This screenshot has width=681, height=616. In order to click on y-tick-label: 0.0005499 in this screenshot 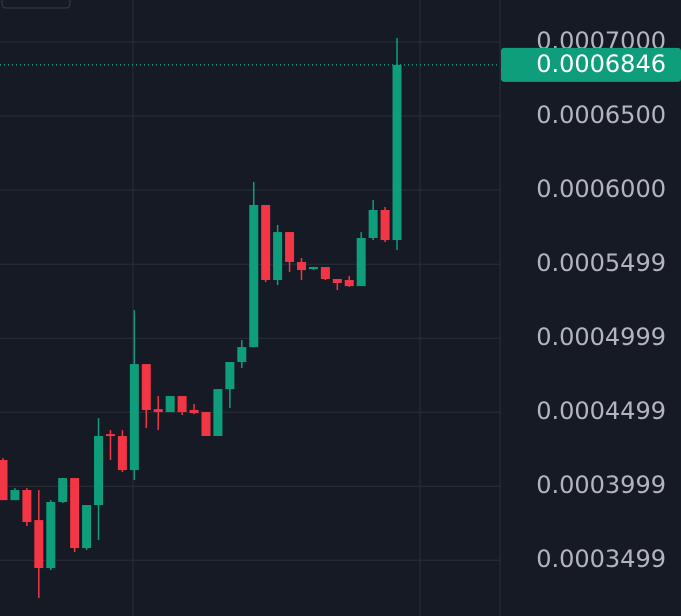, I will do `click(601, 263)`.